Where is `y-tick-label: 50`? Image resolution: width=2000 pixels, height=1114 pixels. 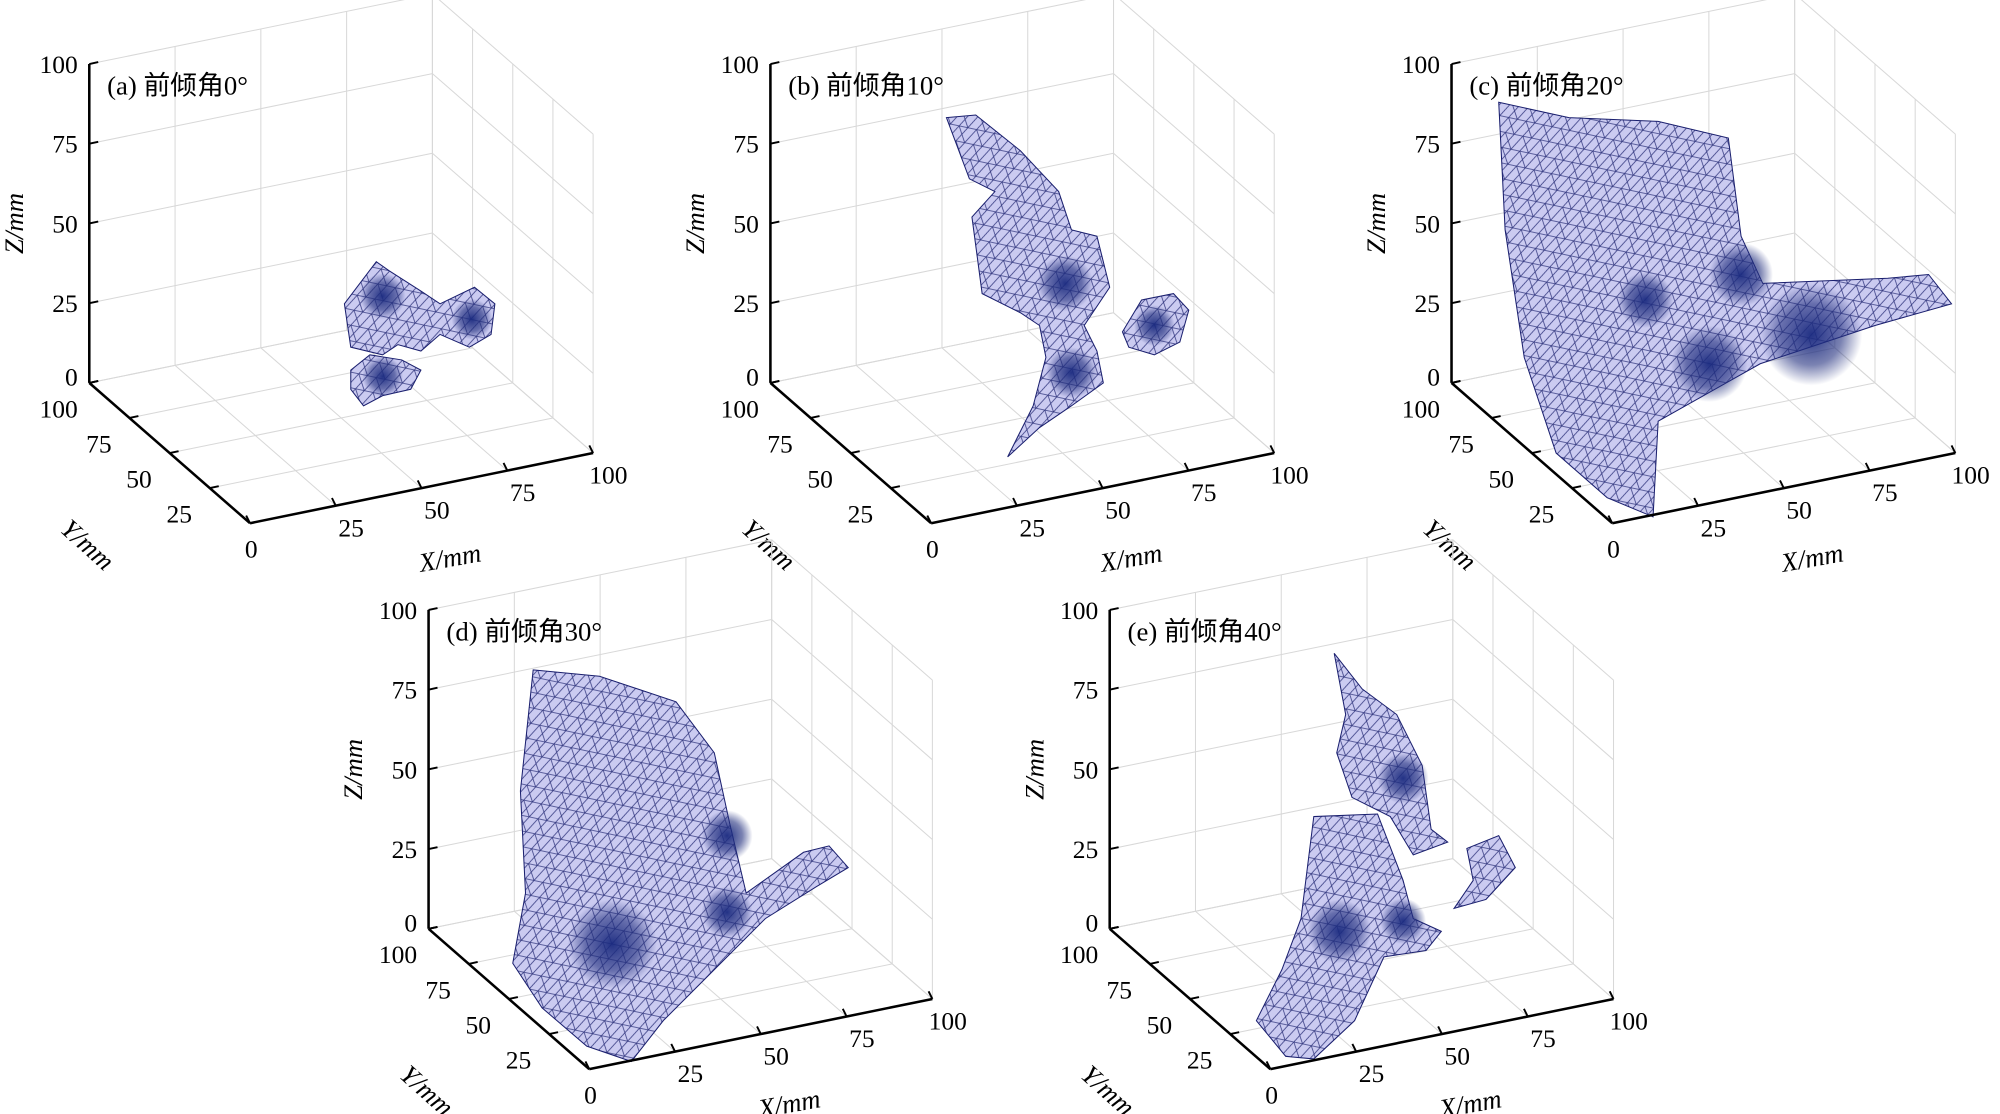 y-tick-label: 50 is located at coordinates (139, 478).